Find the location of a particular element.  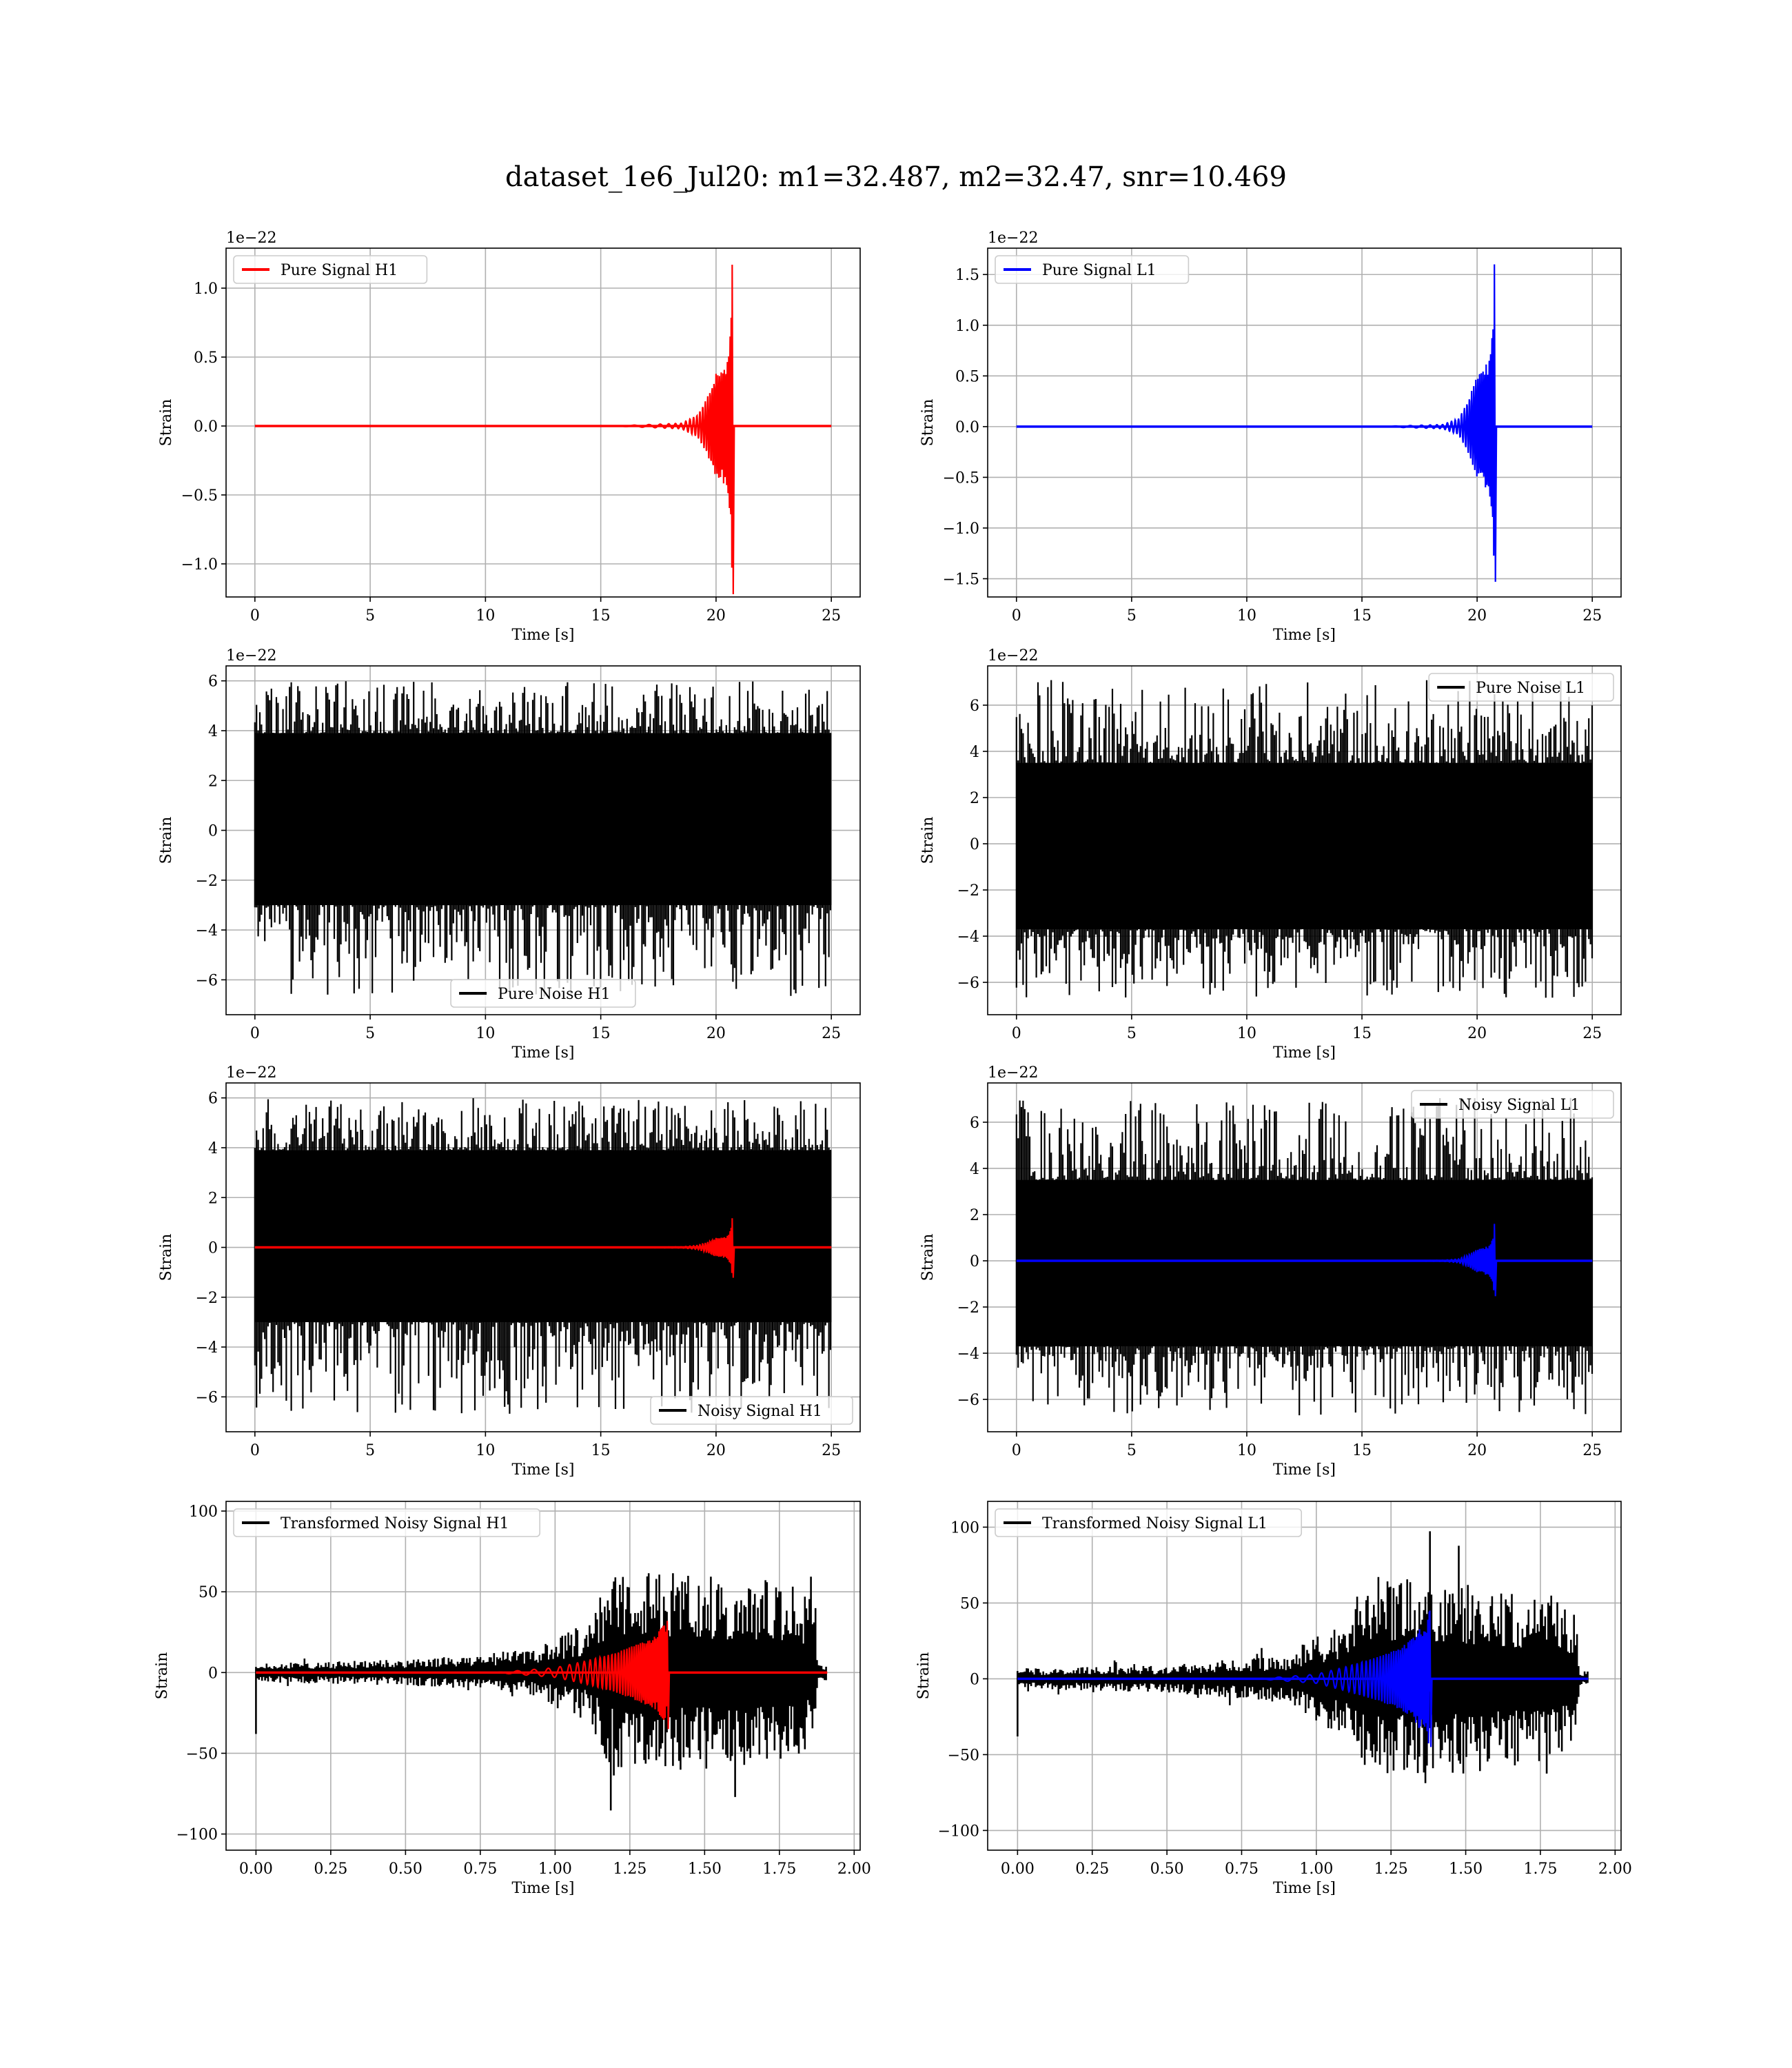

legend-label: Pure Signal L1 is located at coordinates (1099, 270).